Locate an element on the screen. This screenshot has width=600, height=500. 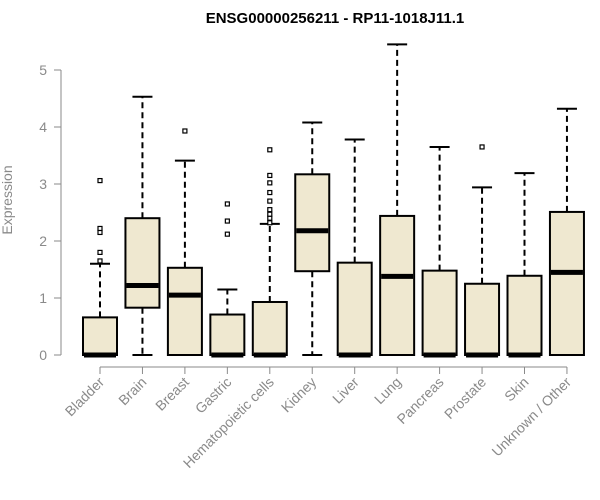
x-tick-label: Breast is located at coordinates (172, 394).